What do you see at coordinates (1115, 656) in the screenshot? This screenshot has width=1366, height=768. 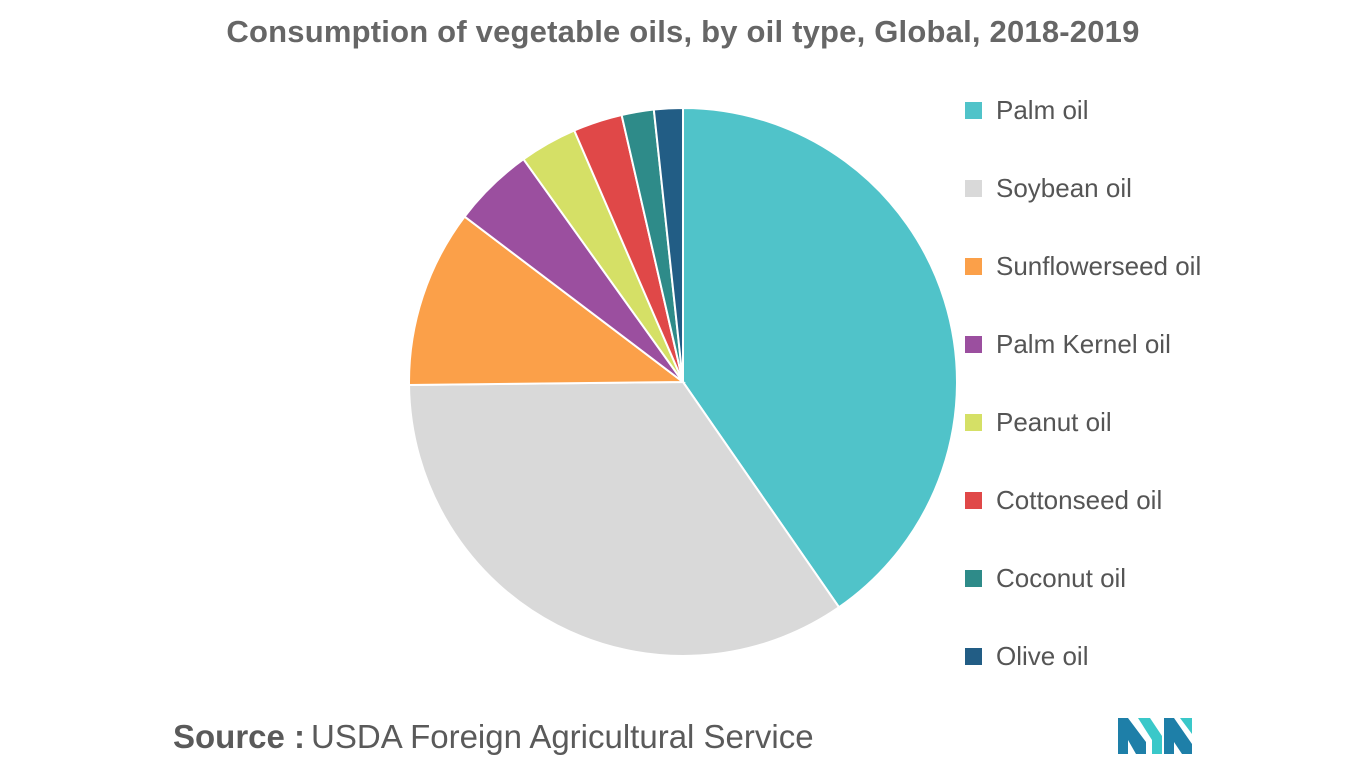 I see `legend-item: Olive oil` at bounding box center [1115, 656].